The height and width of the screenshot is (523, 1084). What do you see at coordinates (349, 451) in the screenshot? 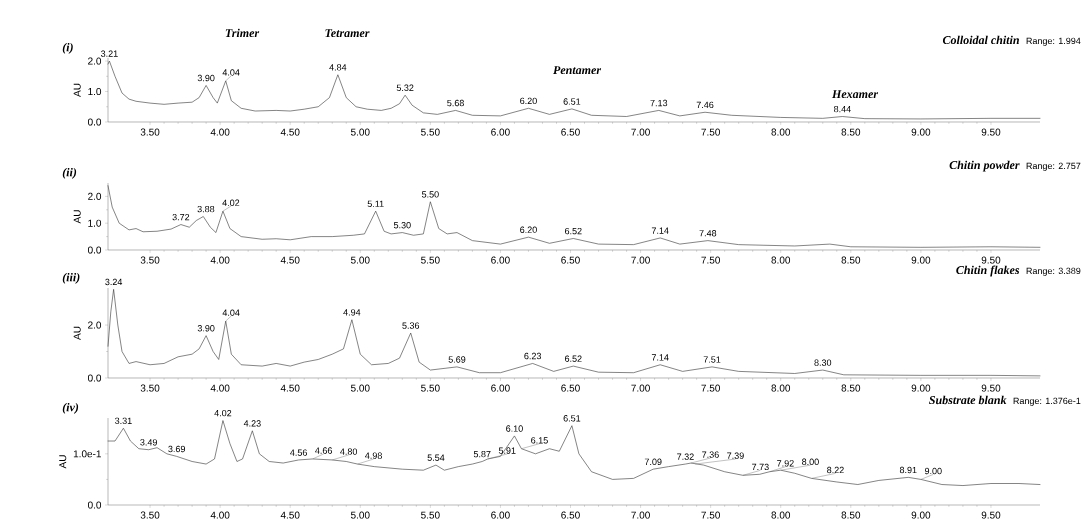
I see `annotation: 4.80` at bounding box center [349, 451].